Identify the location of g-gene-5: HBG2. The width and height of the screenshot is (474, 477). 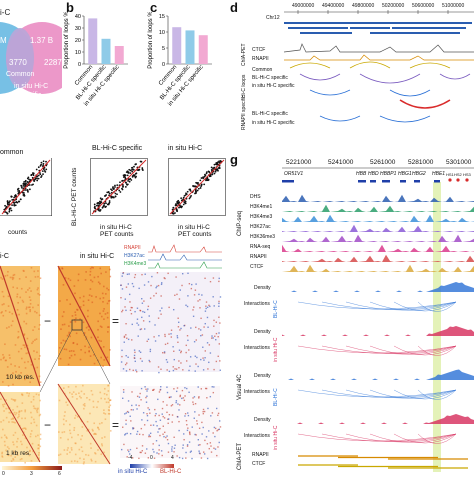
(419, 174).